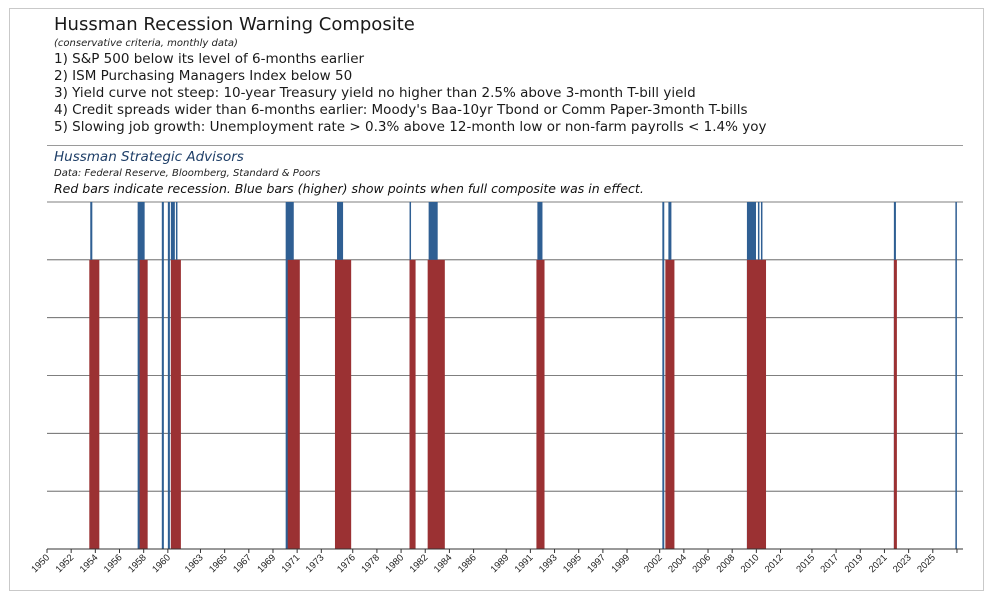 Image resolution: width=994 pixels, height=599 pixels. I want to click on x-tick-label: 2006, so click(701, 563).